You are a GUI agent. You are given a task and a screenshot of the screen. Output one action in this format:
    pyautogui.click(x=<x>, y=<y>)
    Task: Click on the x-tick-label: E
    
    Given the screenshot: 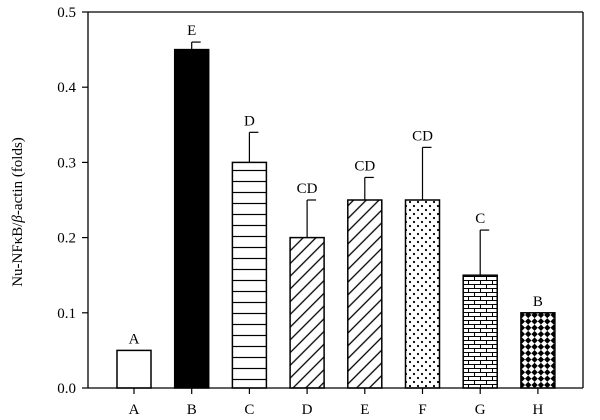 What is the action you would take?
    pyautogui.click(x=364, y=410)
    